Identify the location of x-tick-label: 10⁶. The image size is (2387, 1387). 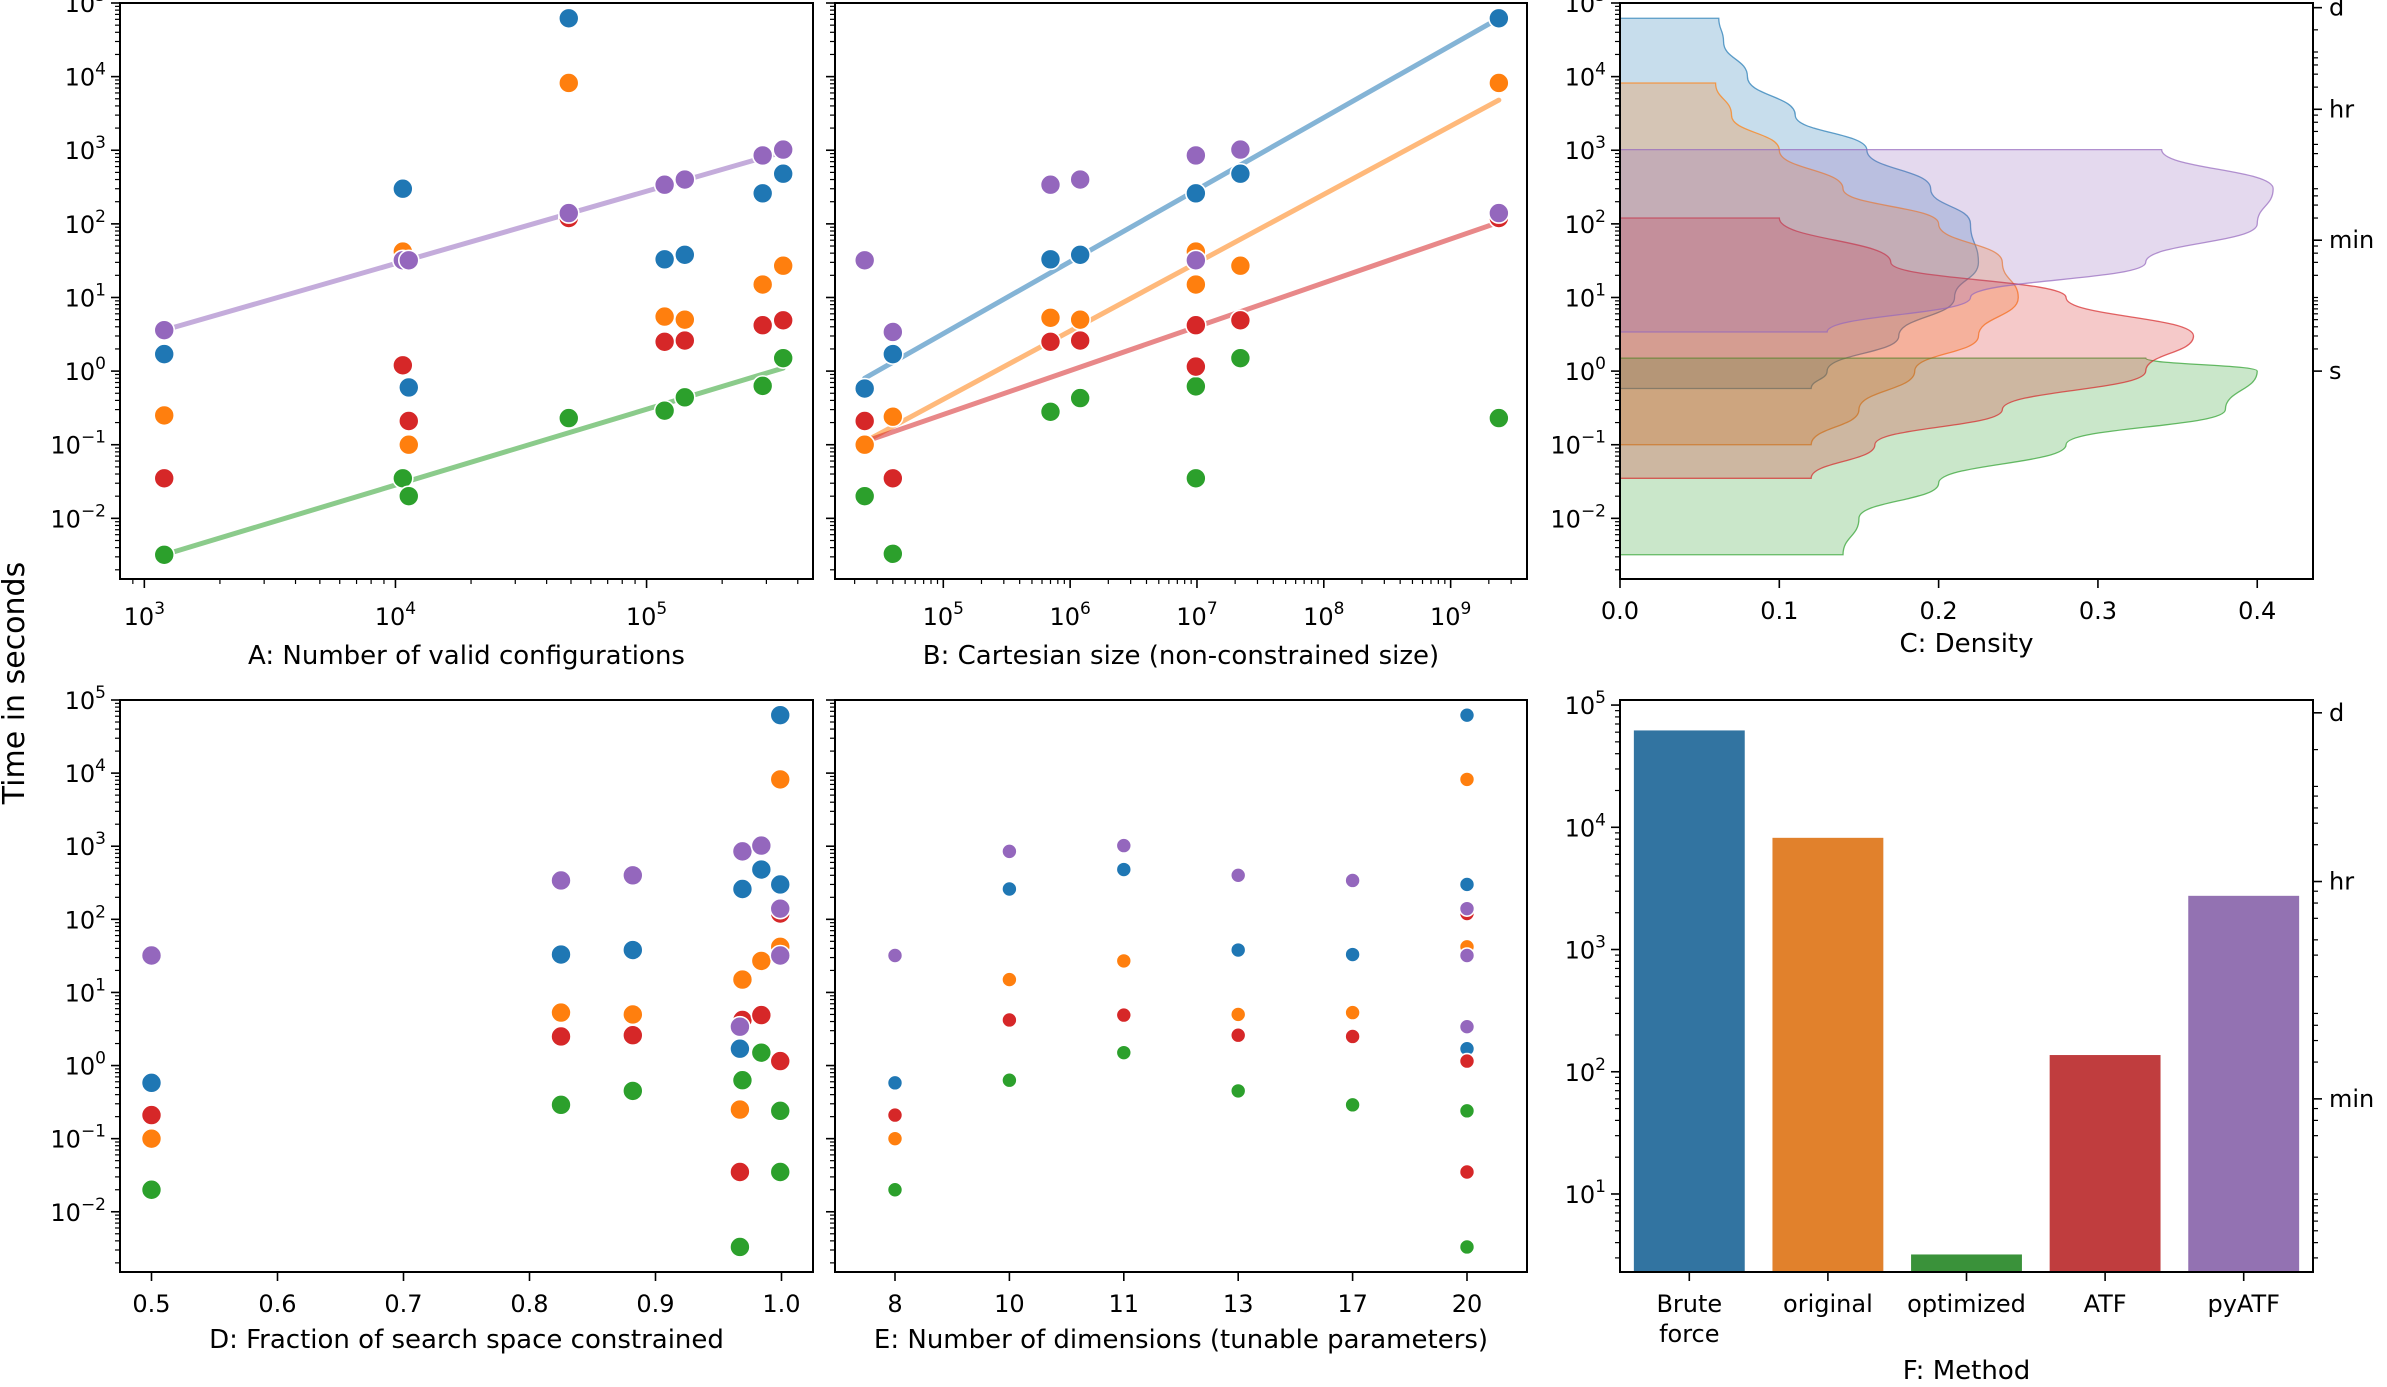
(1069, 615).